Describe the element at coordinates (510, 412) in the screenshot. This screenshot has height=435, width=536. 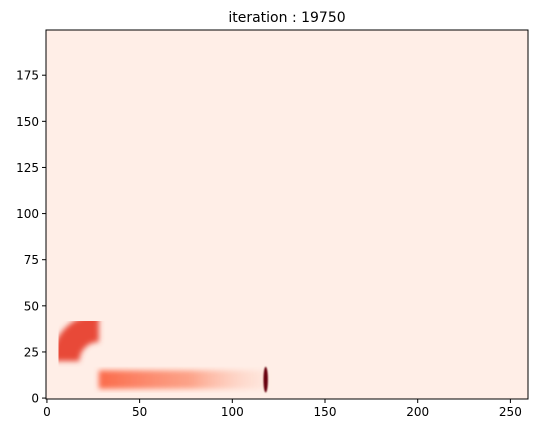
I see `x-tick-label: 250` at that location.